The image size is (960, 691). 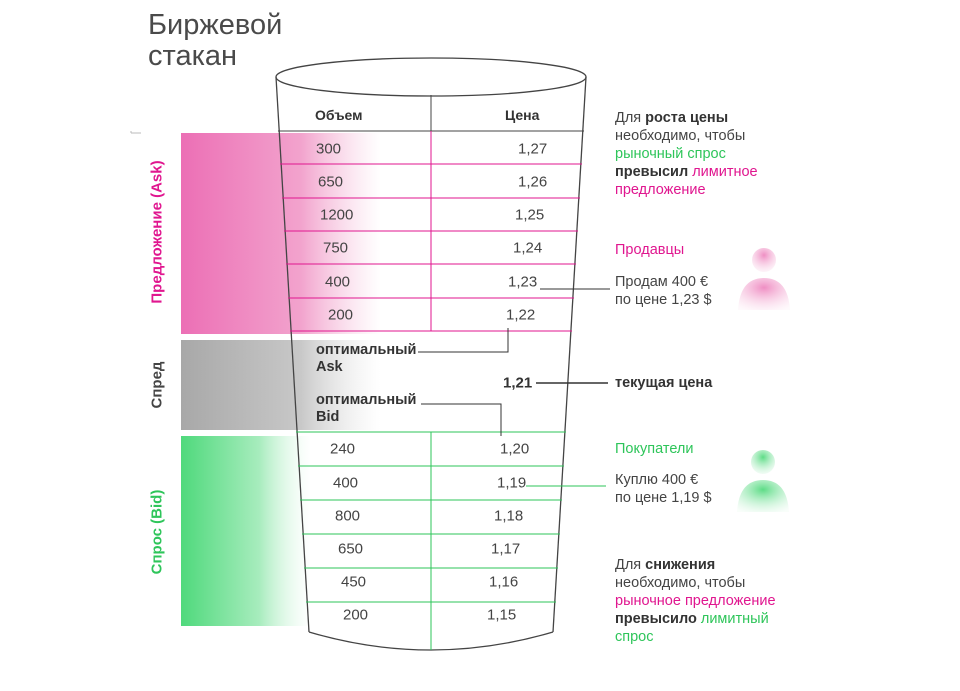 I want to click on best-ask-leader, so click(x=463, y=340).